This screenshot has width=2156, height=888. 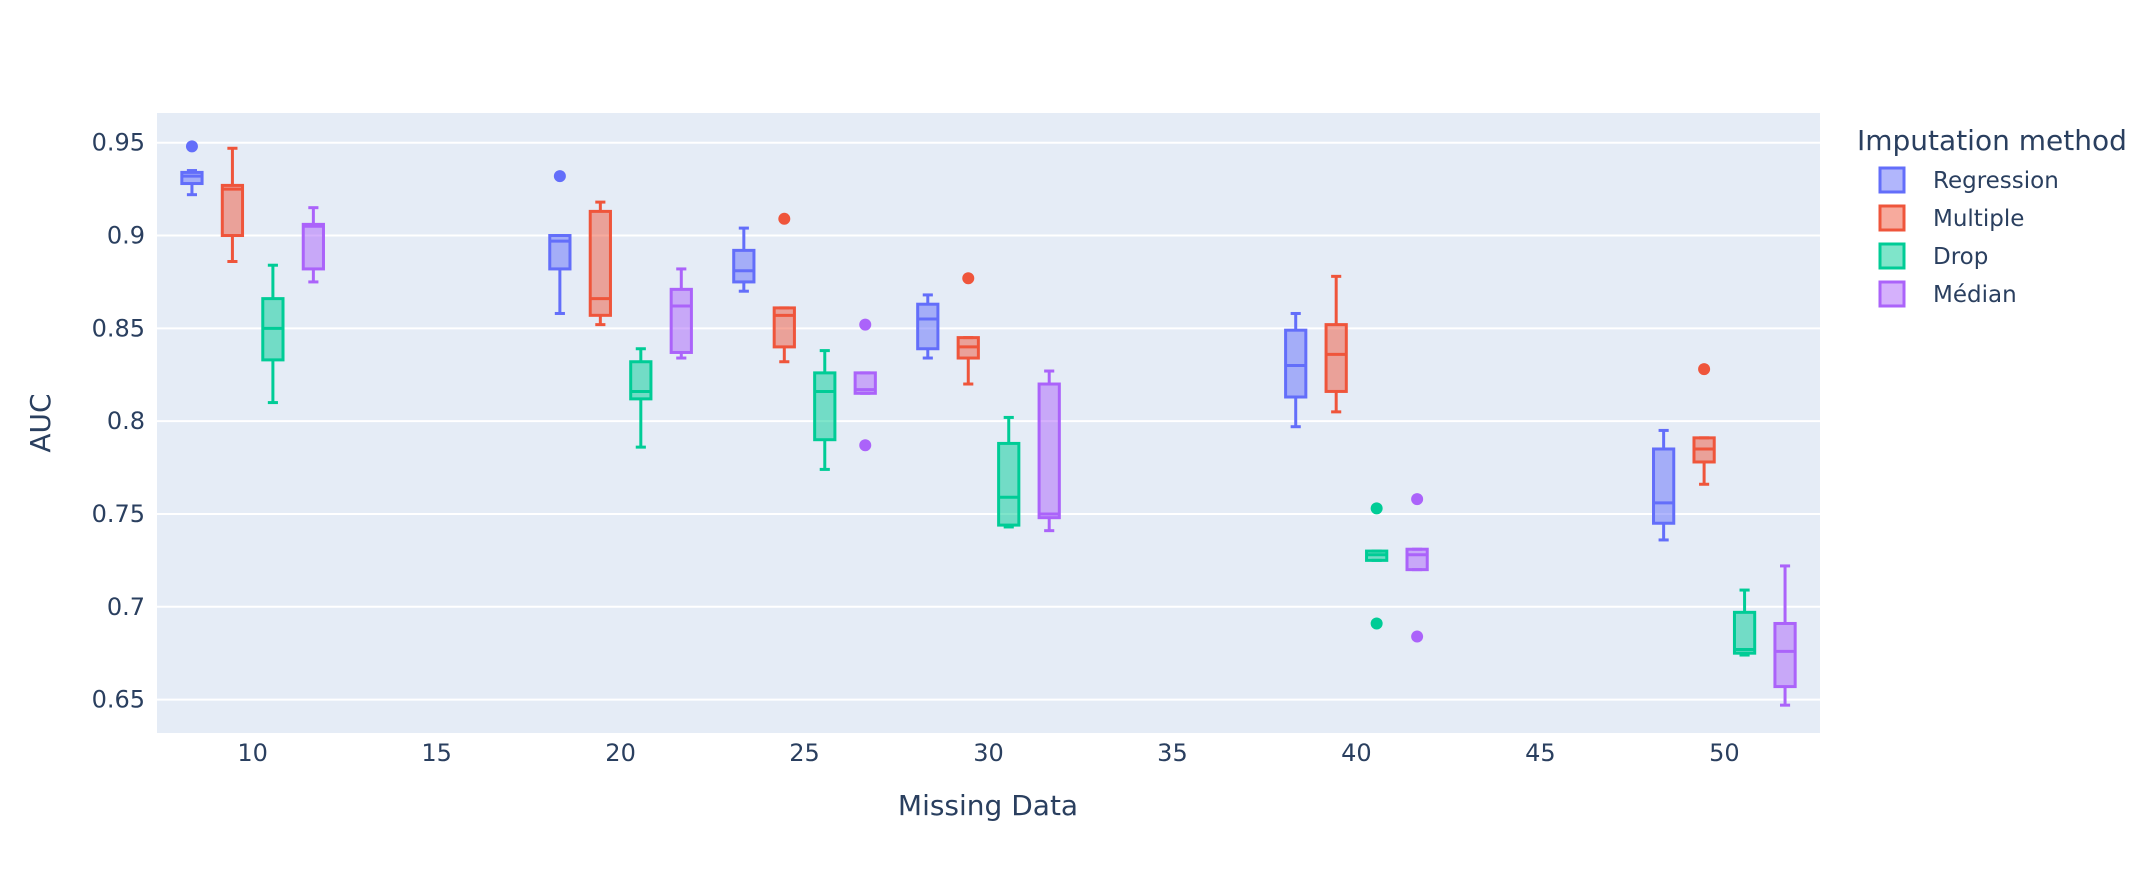 I want to click on y-tick-label: 0.85, so click(x=118, y=328).